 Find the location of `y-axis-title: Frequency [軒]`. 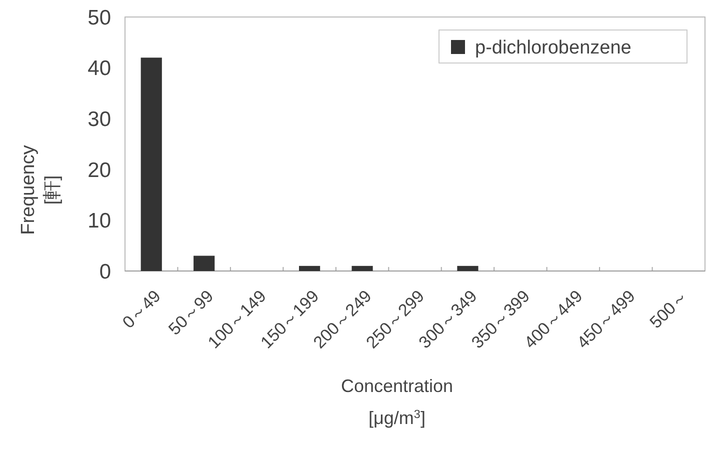

y-axis-title: Frequency [軒] is located at coordinates (40, 189).